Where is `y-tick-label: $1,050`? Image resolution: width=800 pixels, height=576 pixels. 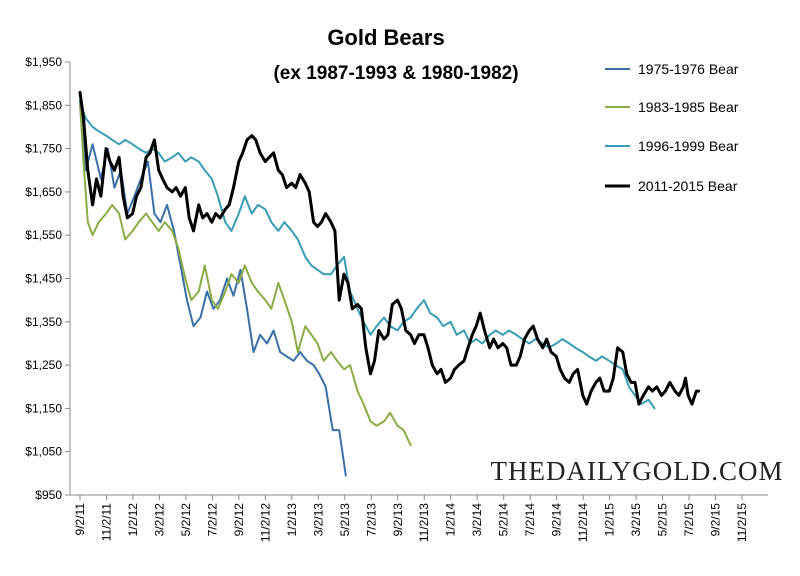 y-tick-label: $1,050 is located at coordinates (43, 452).